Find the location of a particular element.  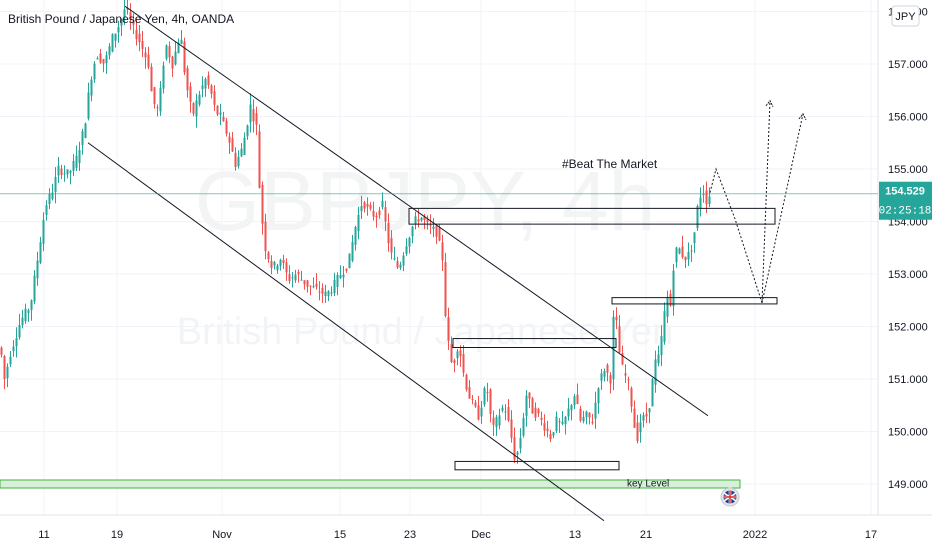

current-price-value: 154.529 is located at coordinates (905, 192).